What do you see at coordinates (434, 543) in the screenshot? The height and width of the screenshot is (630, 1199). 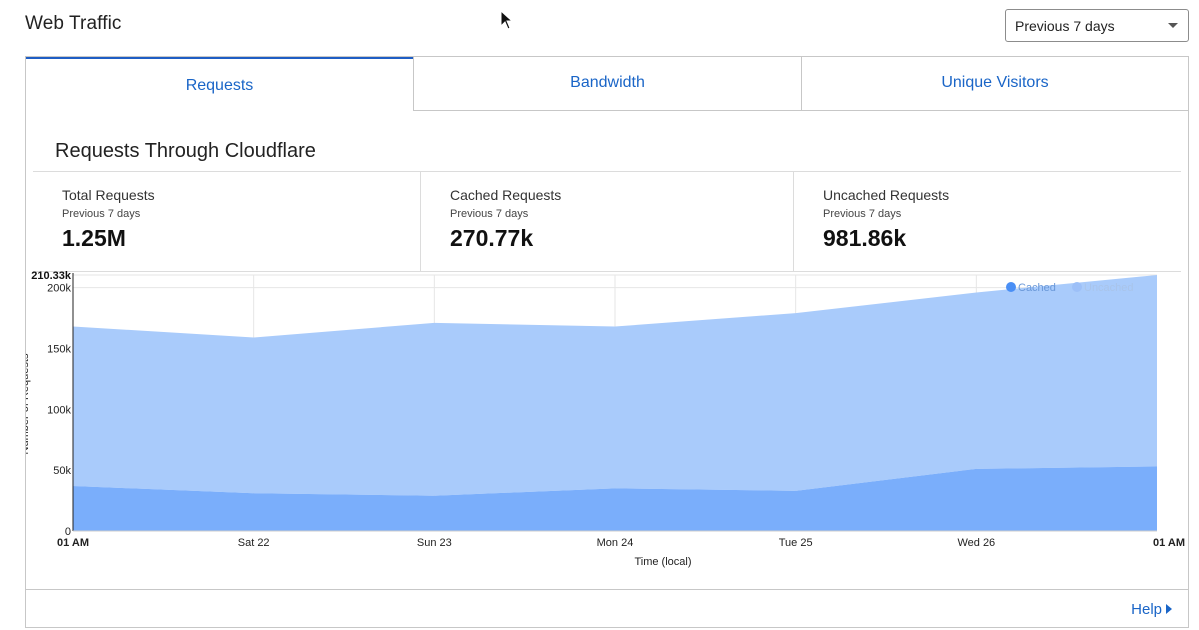 I see `x-tick-label: Sun 23` at bounding box center [434, 543].